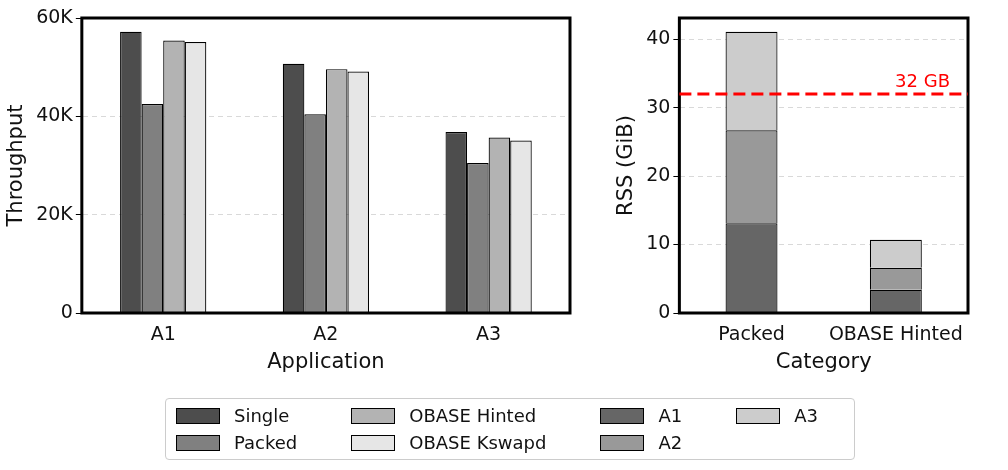 The width and height of the screenshot is (1008, 470). What do you see at coordinates (922, 80) in the screenshot?
I see `ref-line-label: 32 GB` at bounding box center [922, 80].